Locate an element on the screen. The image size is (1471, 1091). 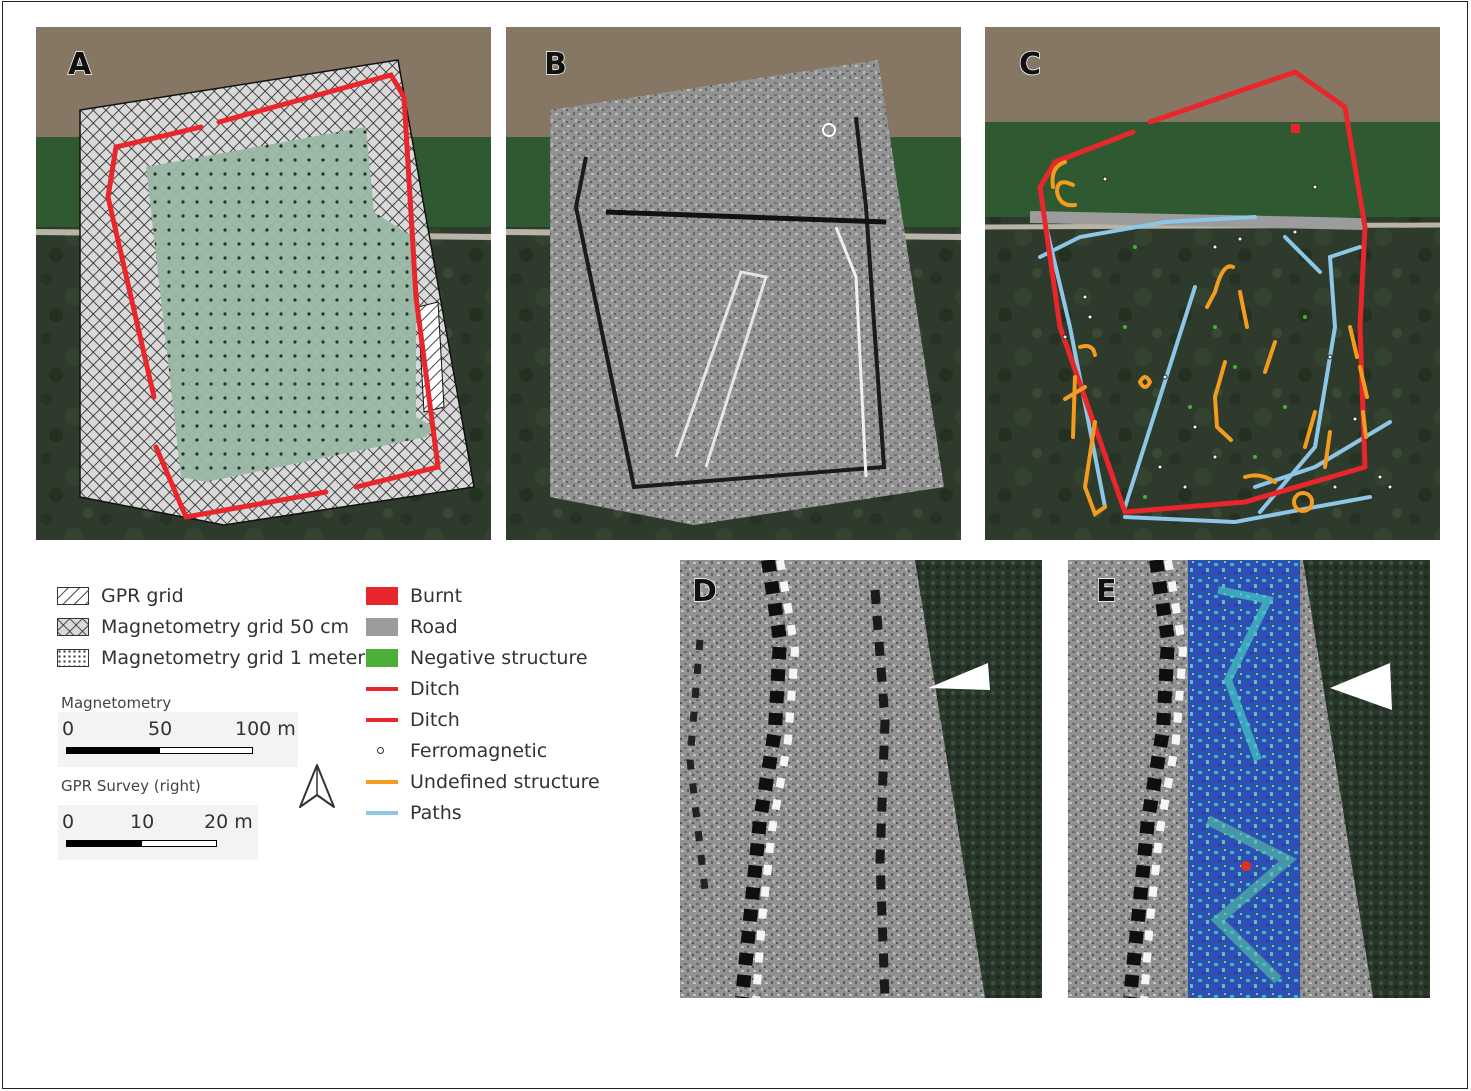
scalebar-mag-tick-0: 0 is located at coordinates (68, 729).